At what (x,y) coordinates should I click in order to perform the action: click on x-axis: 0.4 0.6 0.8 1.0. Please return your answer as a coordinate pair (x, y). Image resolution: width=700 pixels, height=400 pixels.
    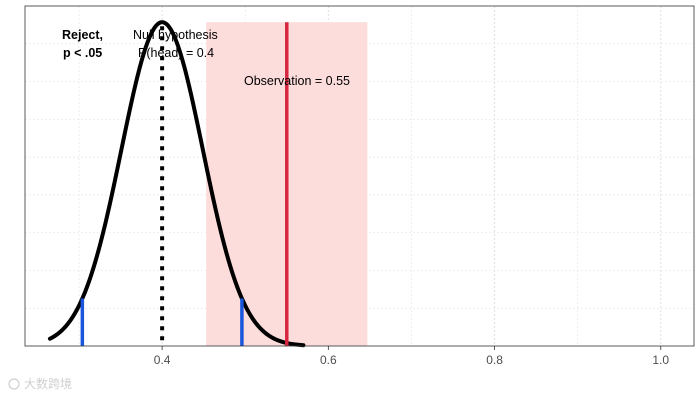
    Looking at the image, I should click on (411, 356).